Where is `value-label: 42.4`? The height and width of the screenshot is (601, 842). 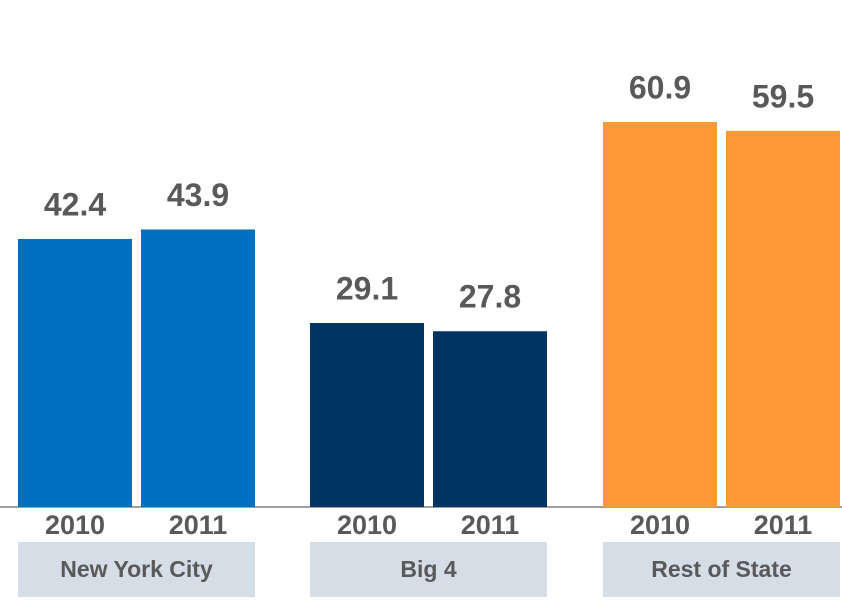 value-label: 42.4 is located at coordinates (75, 204).